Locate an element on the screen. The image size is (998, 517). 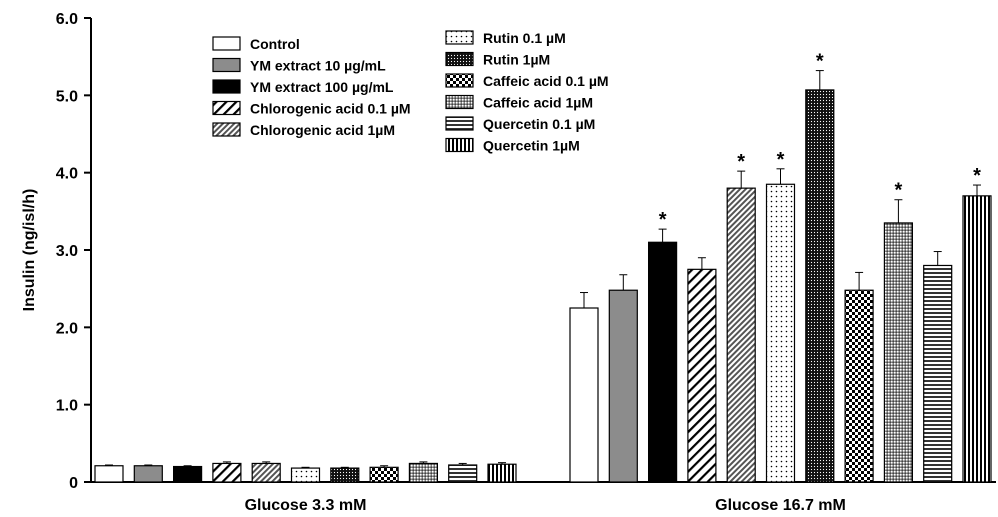
y-tick-label: 0 is located at coordinates (73, 483).